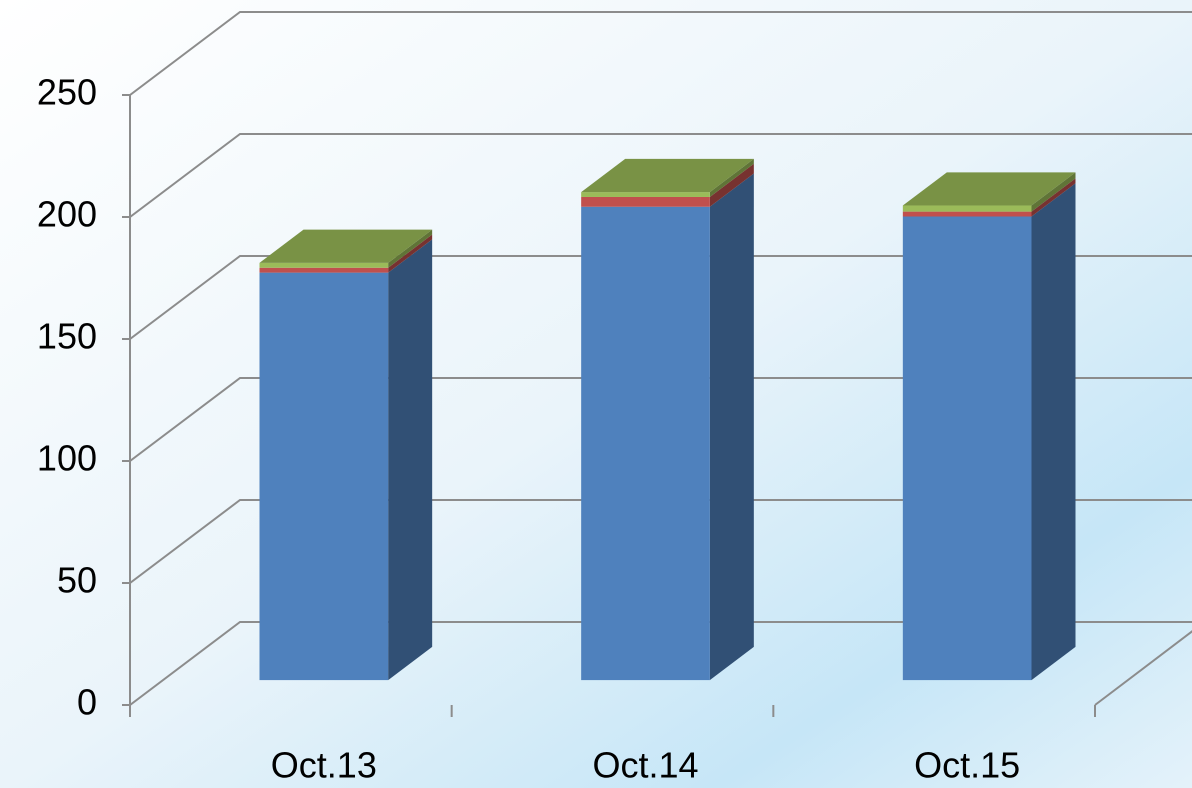 This screenshot has height=788, width=1192. Describe the element at coordinates (67, 458) in the screenshot. I see `y-tick-label: 100` at that location.